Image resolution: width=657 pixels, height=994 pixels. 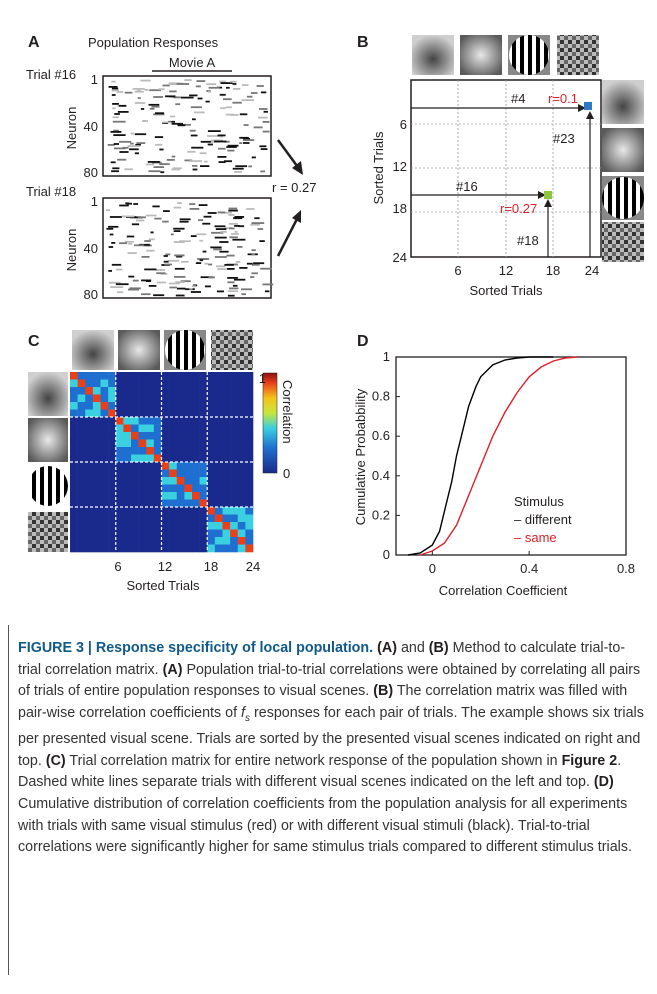 I want to click on ytick-label-d: 0, so click(x=386, y=554).